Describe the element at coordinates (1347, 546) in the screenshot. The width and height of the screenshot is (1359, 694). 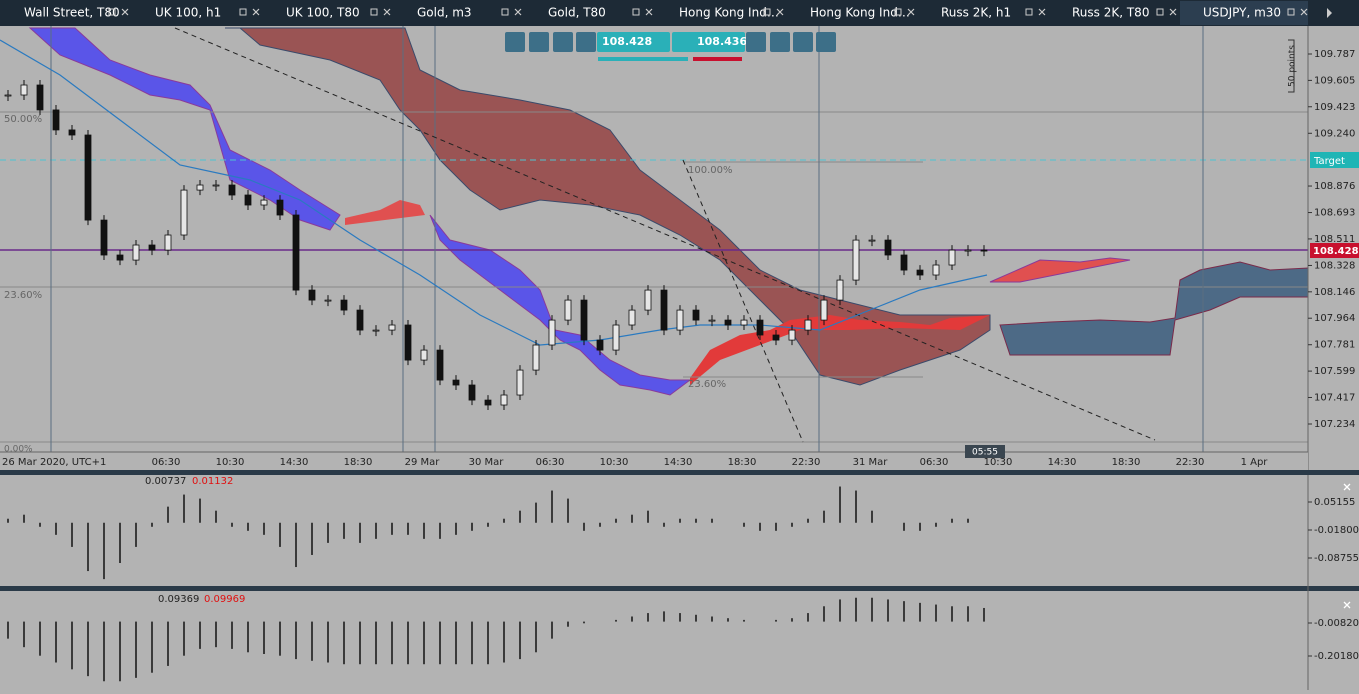
I see `close-pane` at that location.